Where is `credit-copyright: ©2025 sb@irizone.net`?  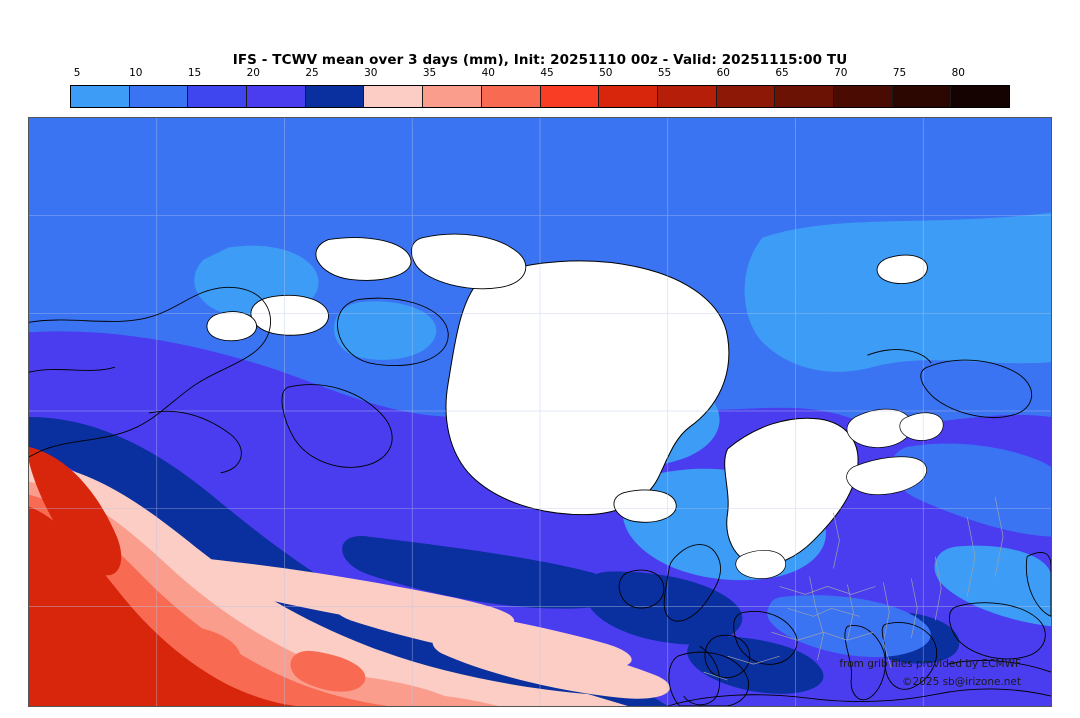
credit-copyright: ©2025 sb@irizone.net is located at coordinates (961, 682).